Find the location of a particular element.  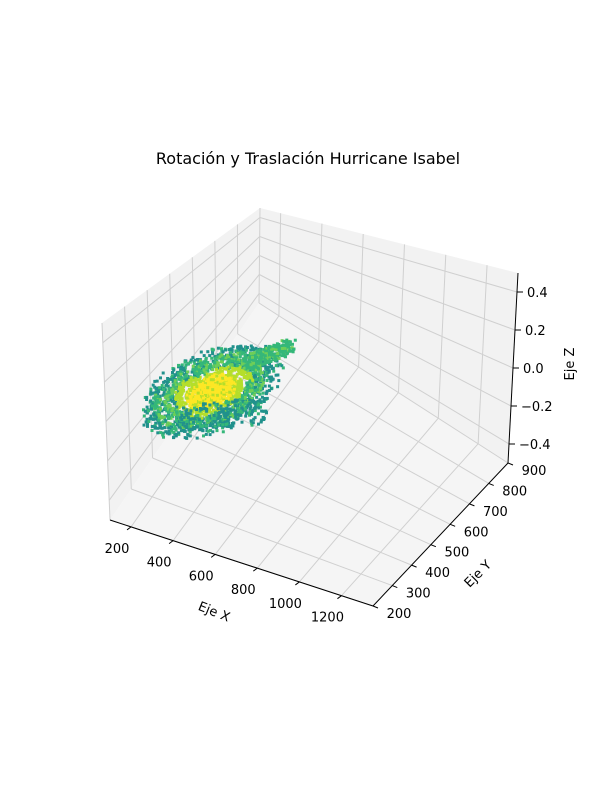

y-tick-label-7: 900 is located at coordinates (534, 471).